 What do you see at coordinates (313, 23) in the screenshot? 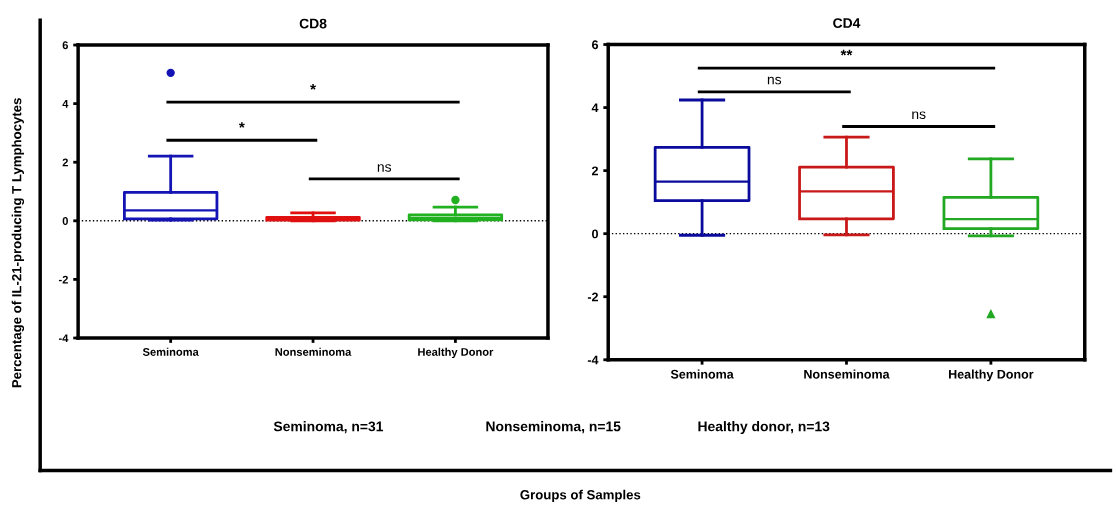
I see `chart-title: CD8` at bounding box center [313, 23].